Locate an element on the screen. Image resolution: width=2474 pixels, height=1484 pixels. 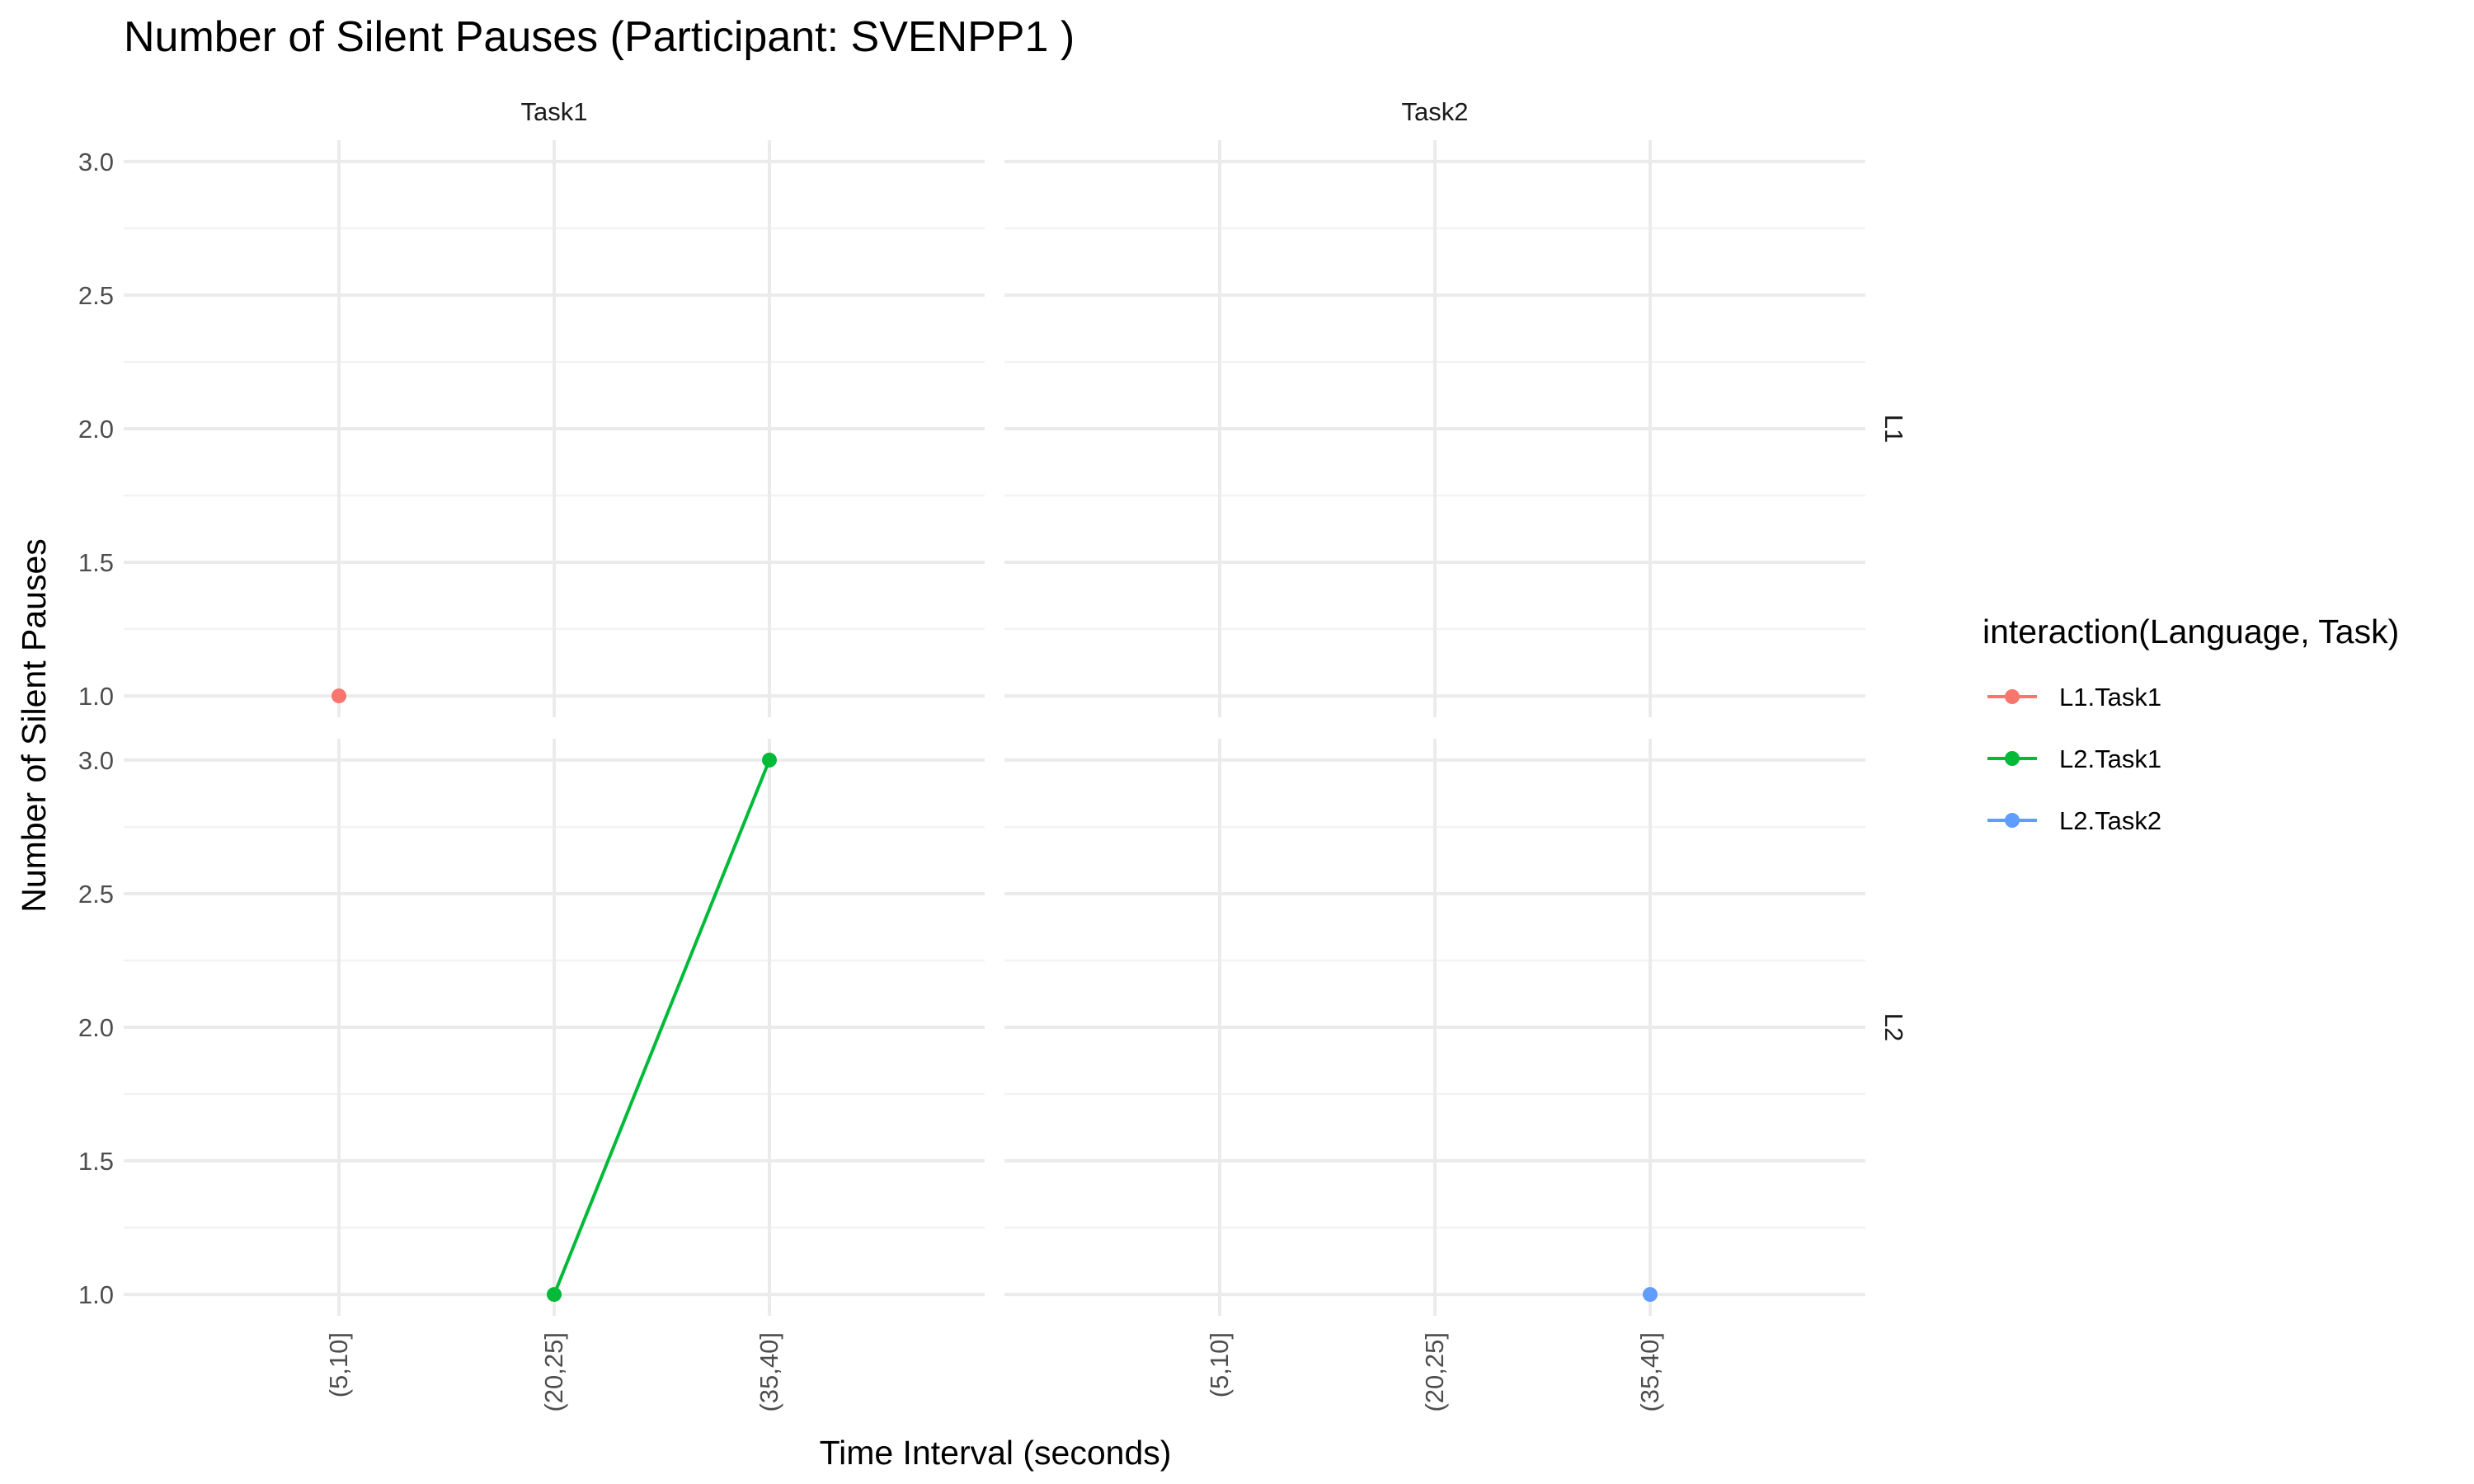
facet-column-label: Task1 is located at coordinates (554, 112).